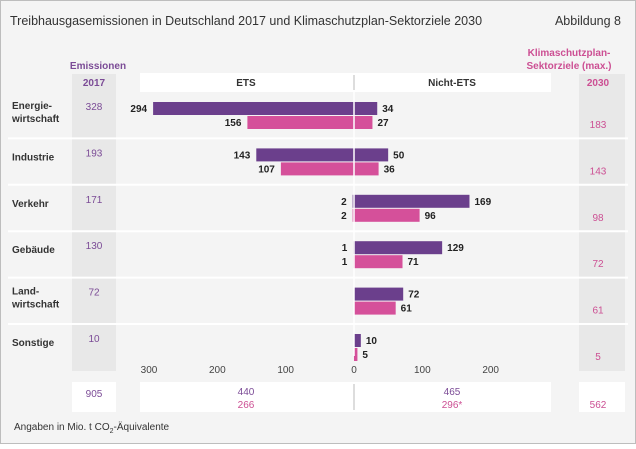 The width and height of the screenshot is (636, 449). I want to click on non-ets-2030-label: 5, so click(365, 355).